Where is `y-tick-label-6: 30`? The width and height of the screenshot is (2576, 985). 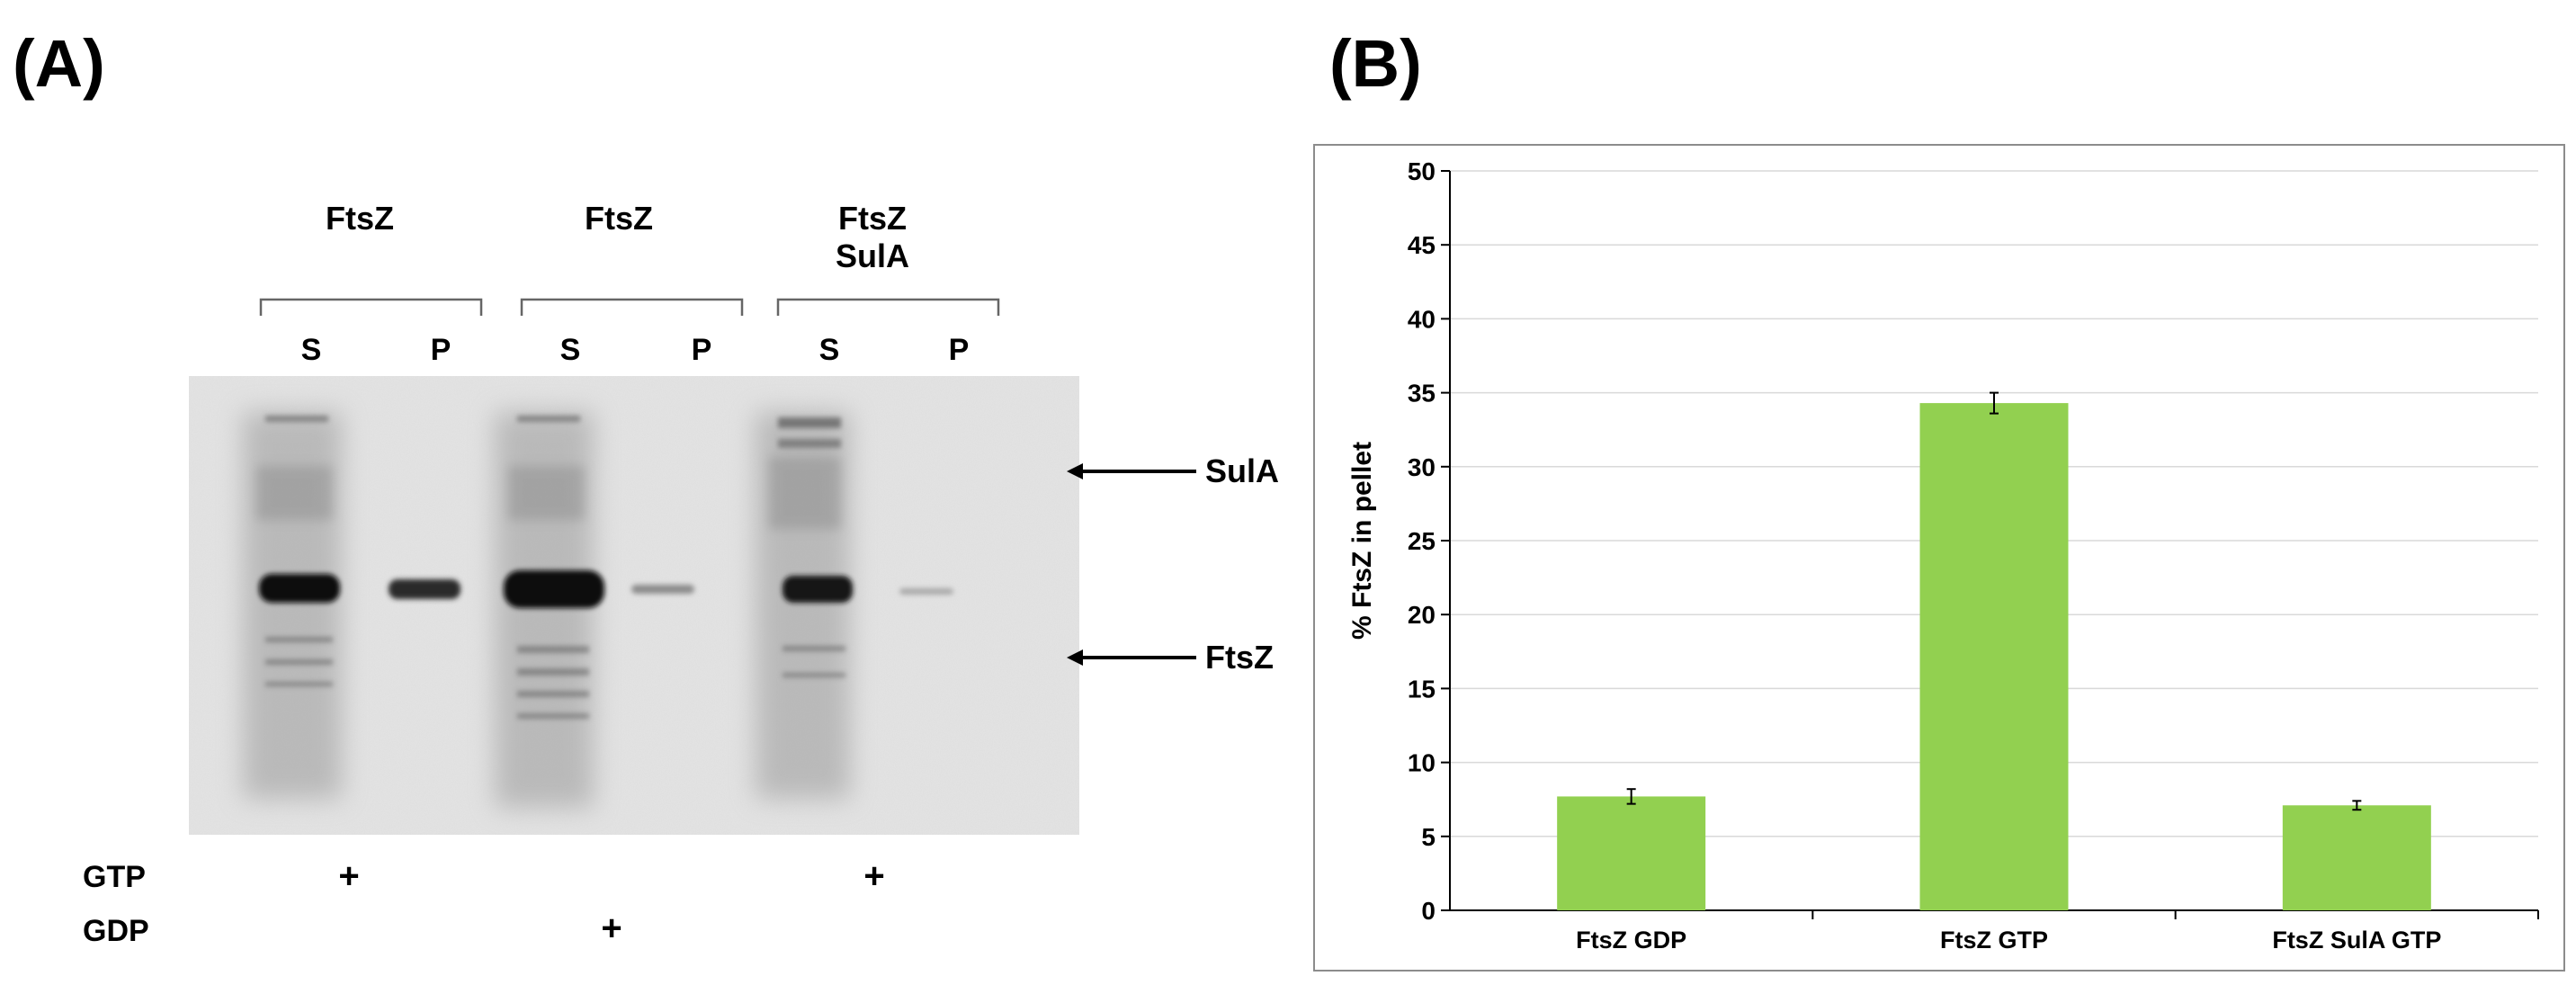 y-tick-label-6: 30 is located at coordinates (1422, 467).